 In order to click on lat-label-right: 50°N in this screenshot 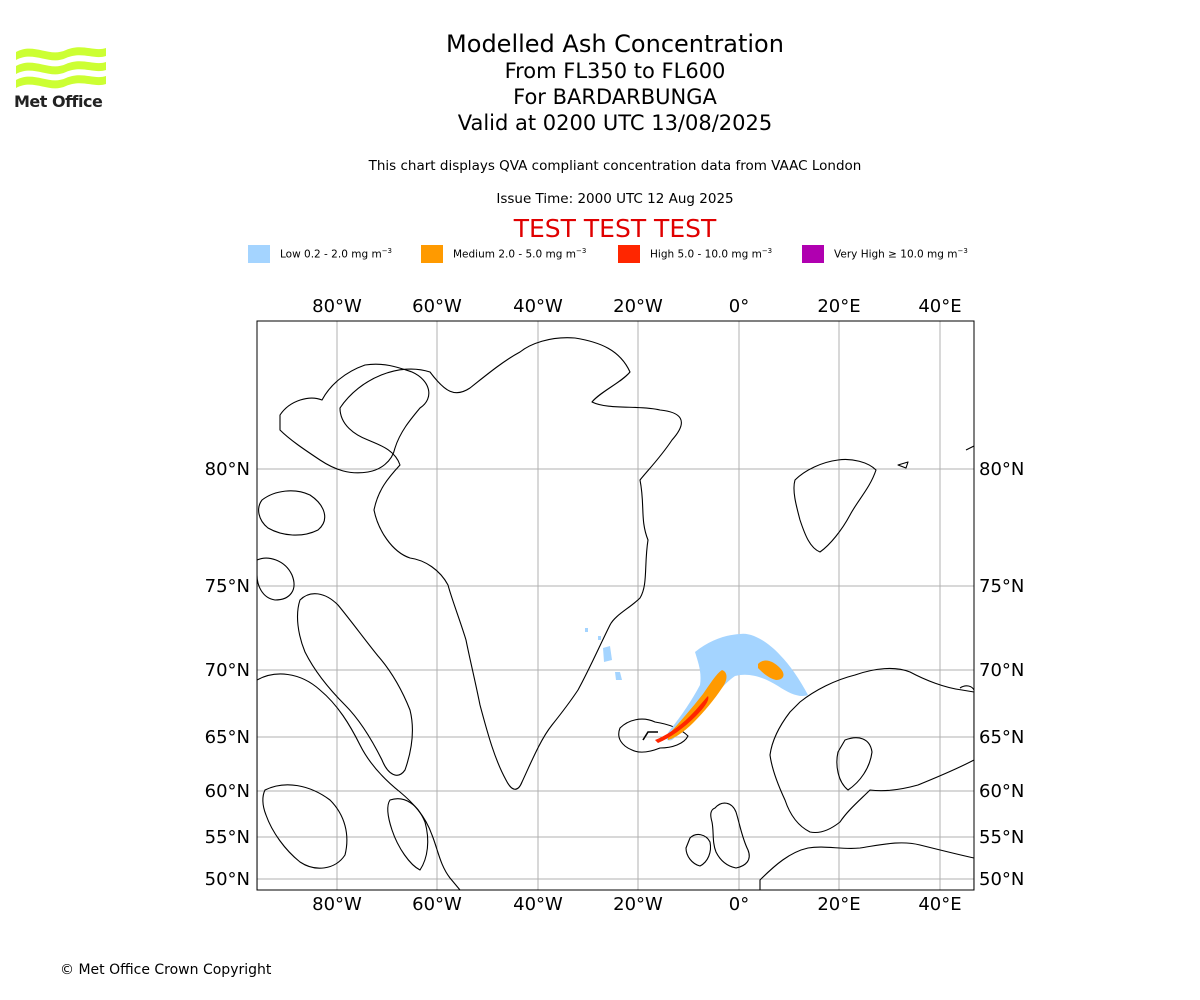, I will do `click(1001, 879)`.